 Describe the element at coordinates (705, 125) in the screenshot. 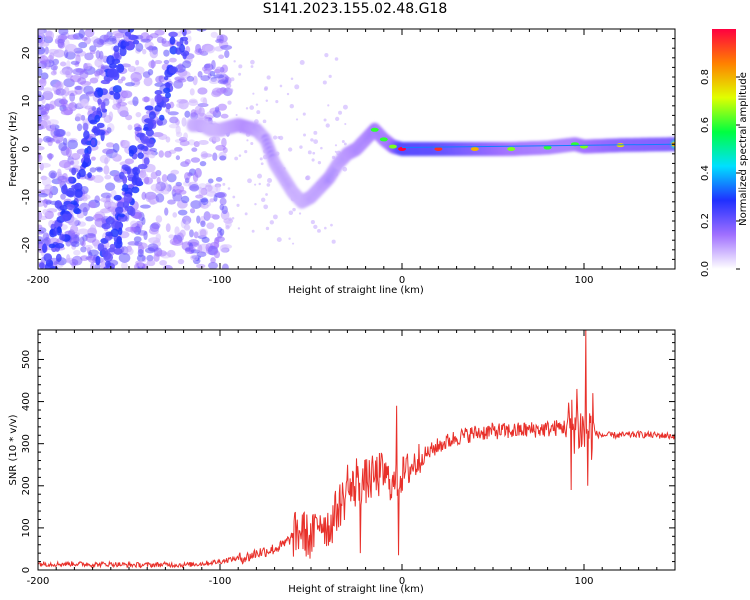

I see `colorbar-tick-label: 0.6` at that location.